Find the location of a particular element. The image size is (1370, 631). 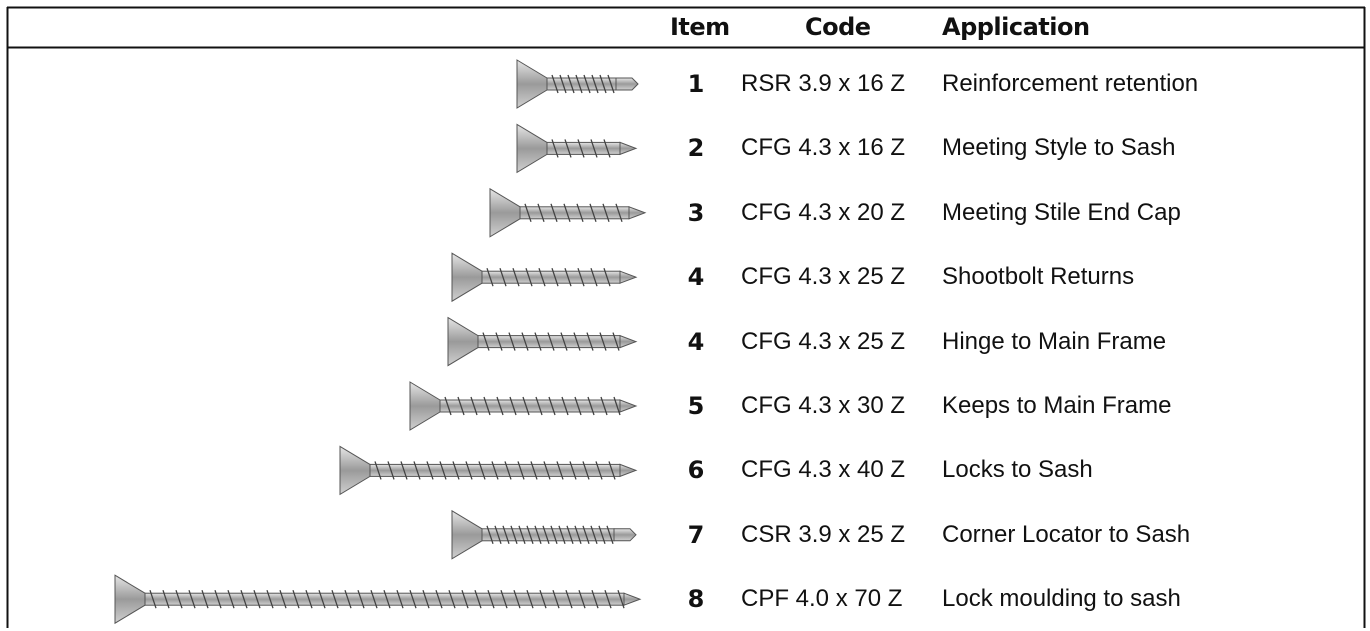

code: CFG 4.3 x 30 Z is located at coordinates (823, 405).